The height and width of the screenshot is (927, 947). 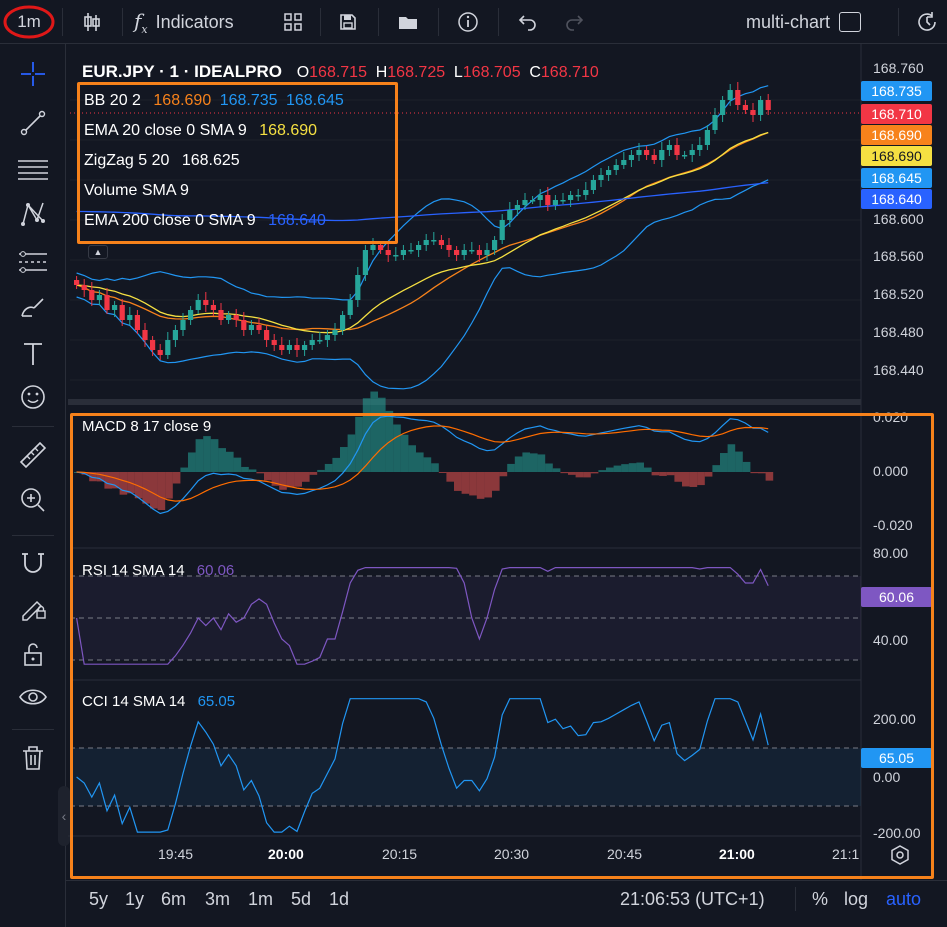 What do you see at coordinates (147, 426) in the screenshot?
I see `macd-legend: MACD 8 17 close 9` at bounding box center [147, 426].